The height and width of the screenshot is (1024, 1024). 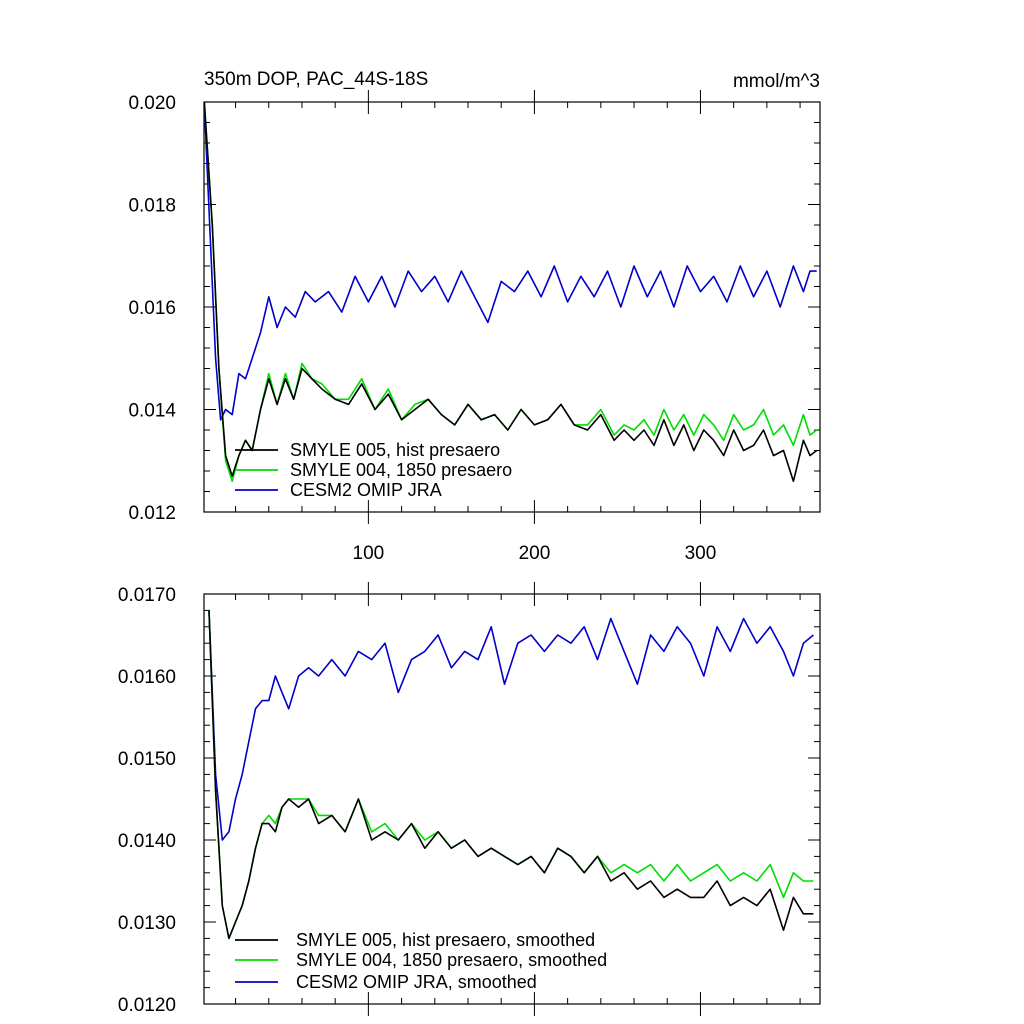 I want to click on y-tick-label: 0.0170, so click(x=147, y=595).